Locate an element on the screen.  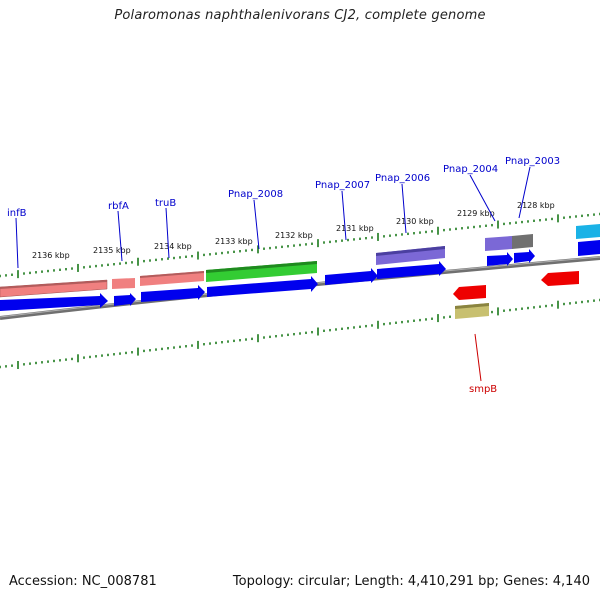
leader-pnap2008 is located at coordinates (256, 224).